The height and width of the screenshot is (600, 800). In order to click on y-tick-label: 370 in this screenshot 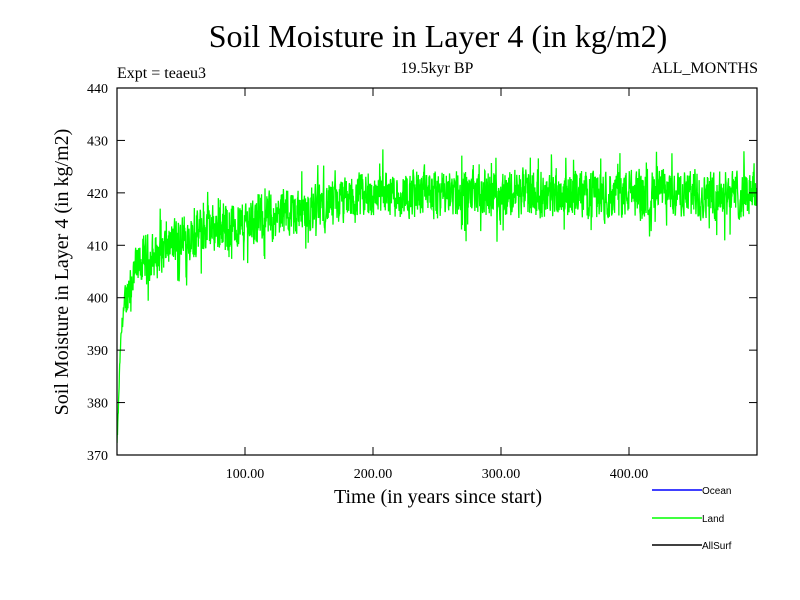, I will do `click(97, 456)`.